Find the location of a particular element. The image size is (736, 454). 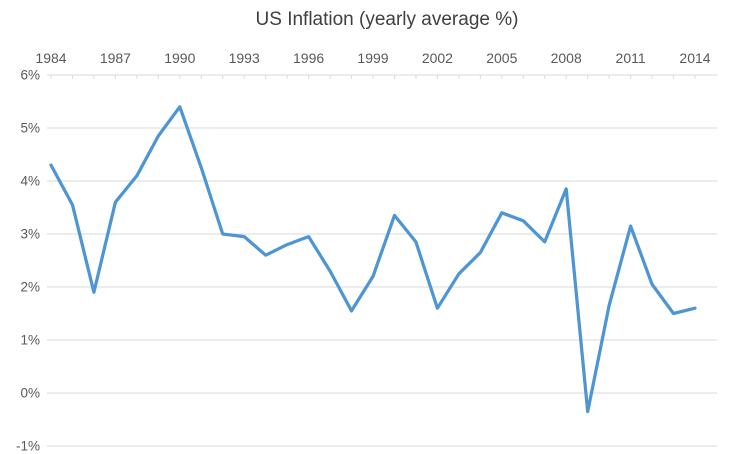

x-tick-label: 2002 is located at coordinates (437, 58).